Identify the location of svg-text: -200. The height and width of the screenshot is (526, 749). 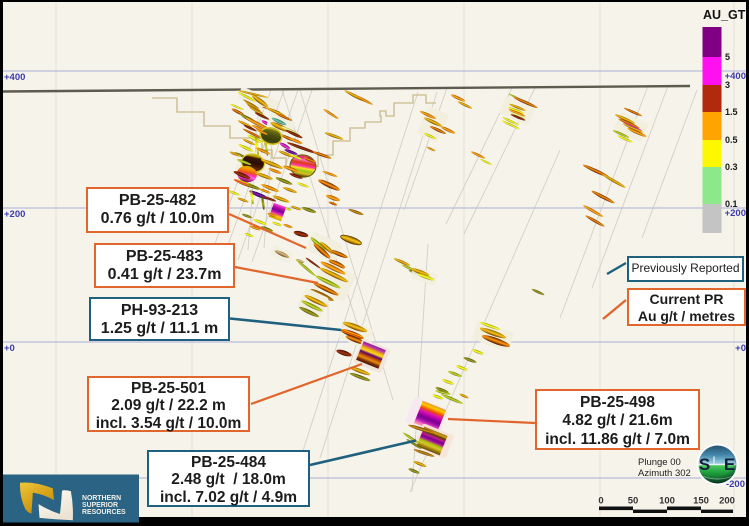
(735, 484).